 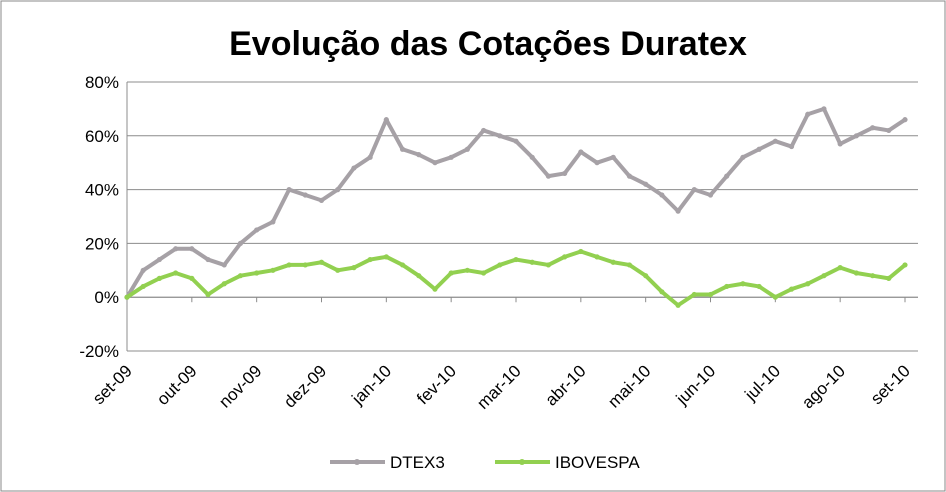 I want to click on y-tick-label: 0%, so click(x=106, y=297).